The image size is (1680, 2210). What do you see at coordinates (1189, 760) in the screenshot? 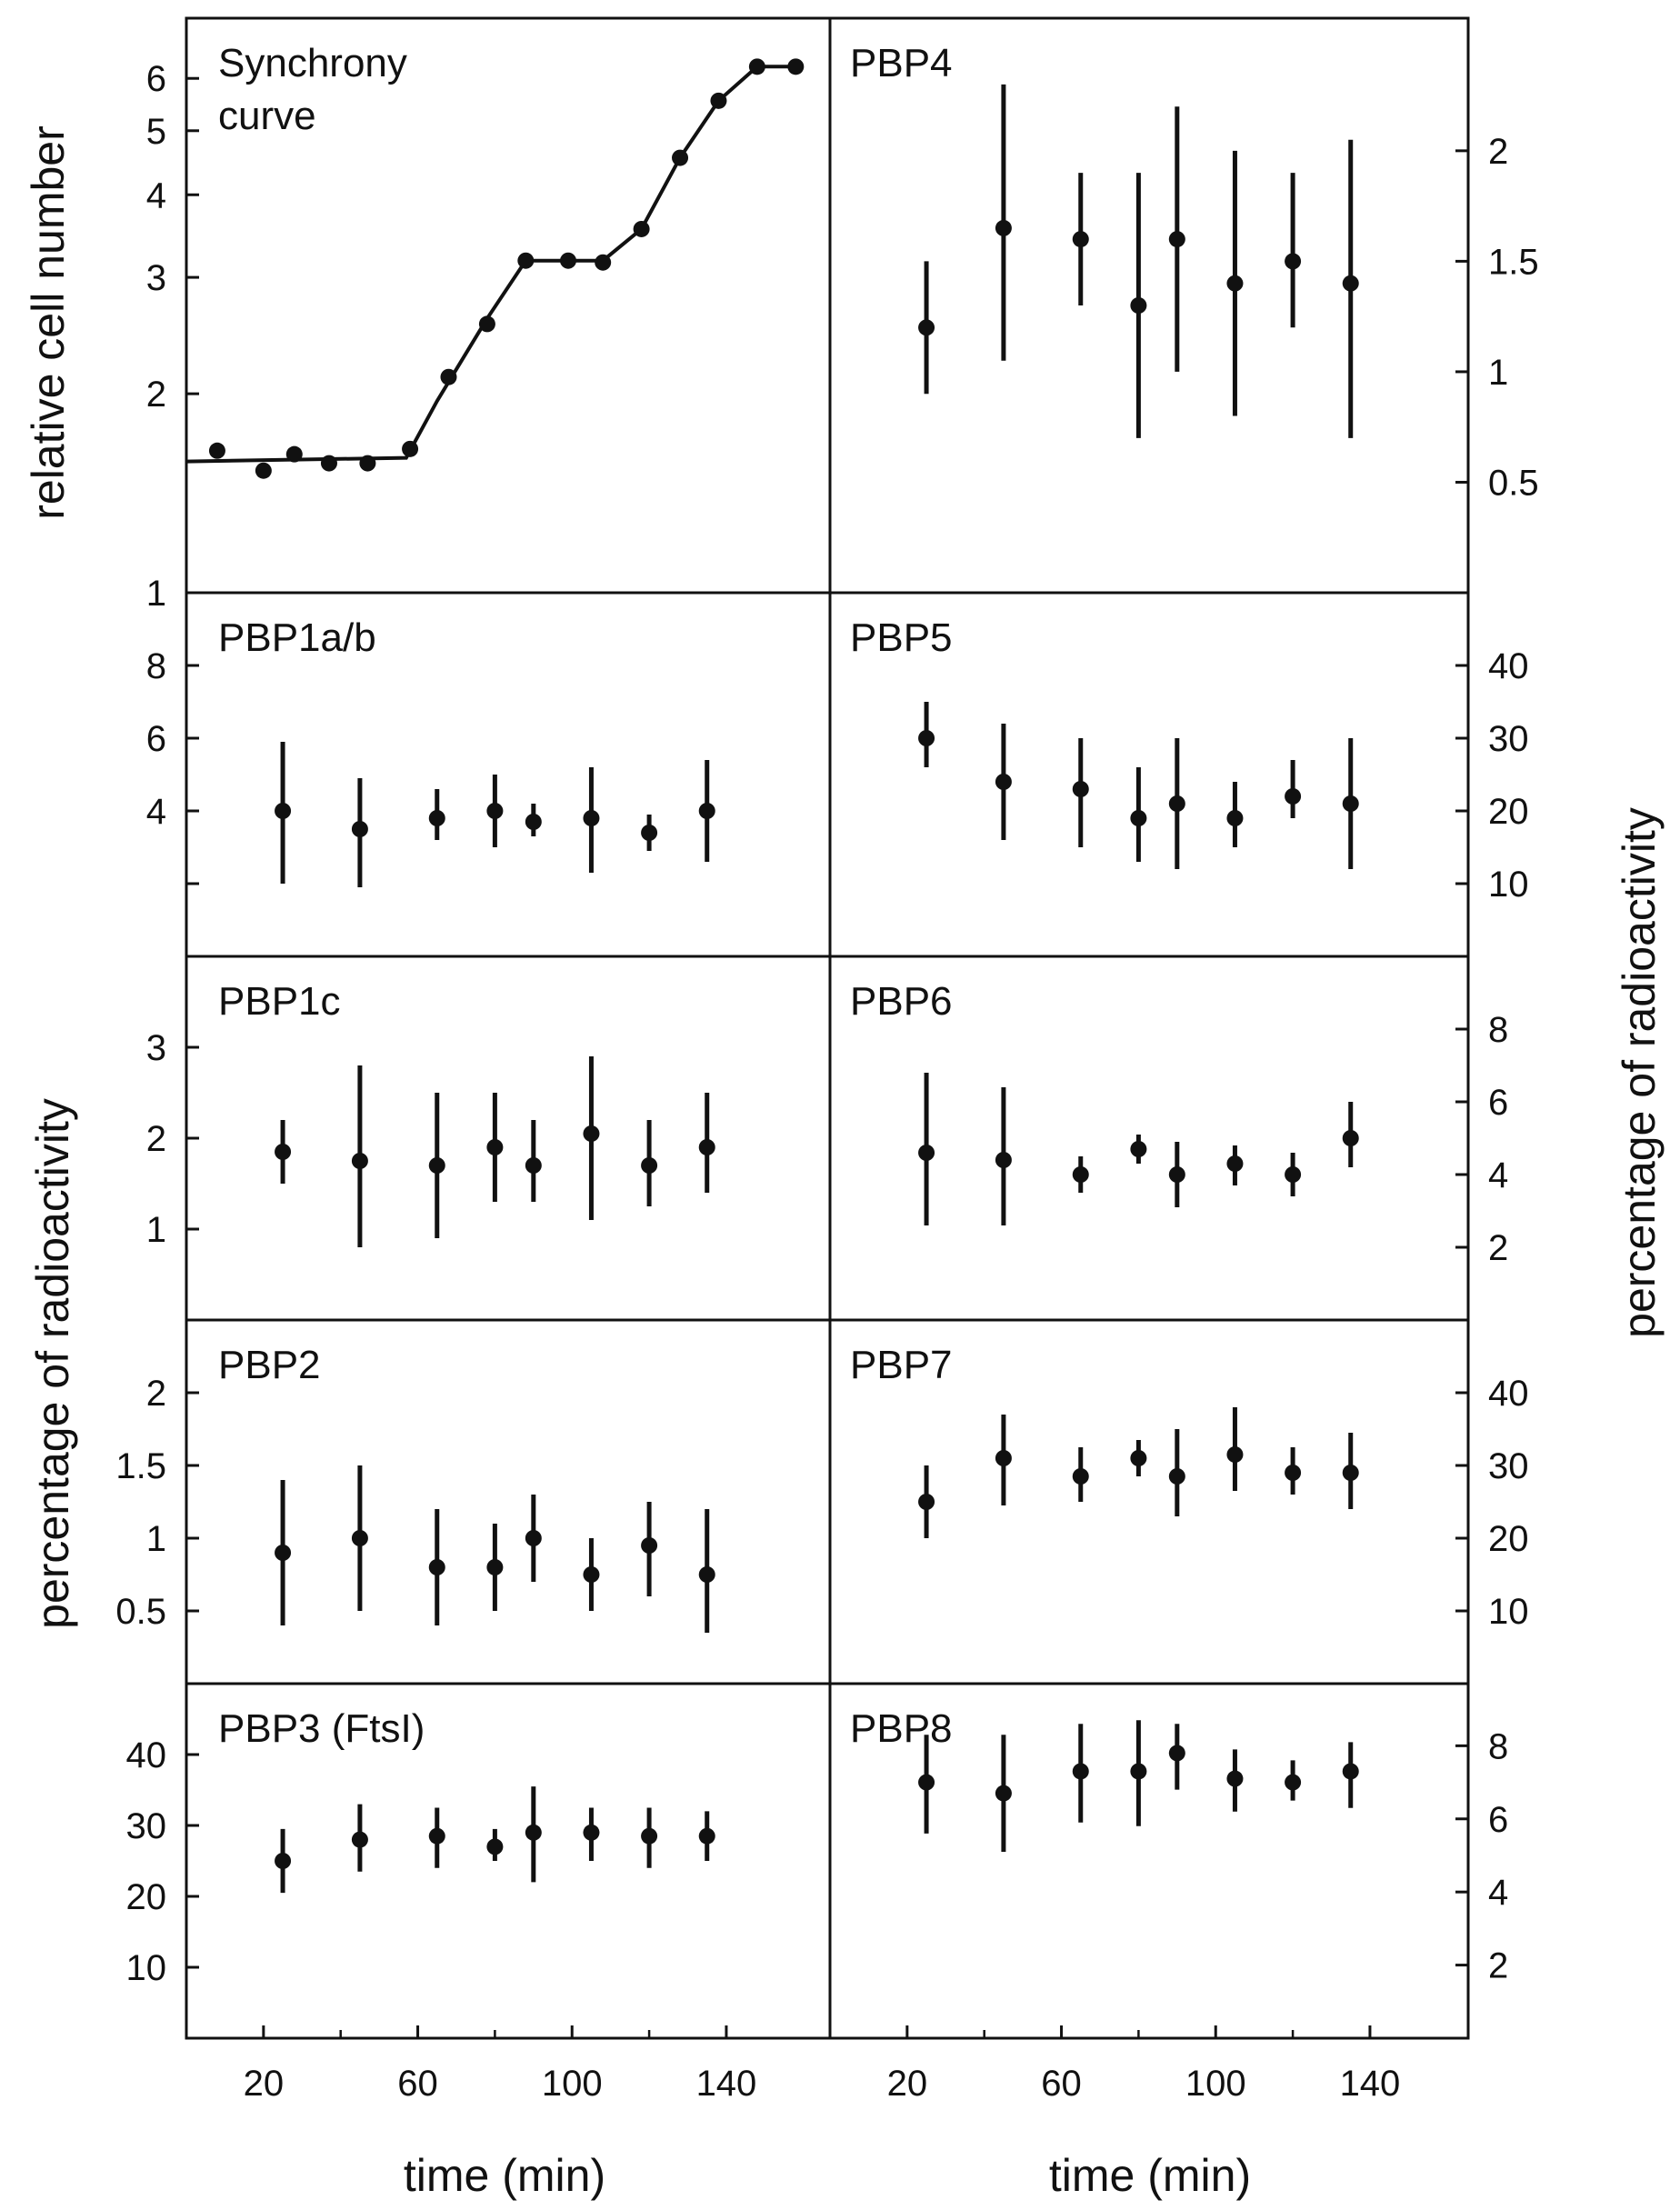
I see `panel-pbp5: PBP5 10 20 30 40` at bounding box center [1189, 760].